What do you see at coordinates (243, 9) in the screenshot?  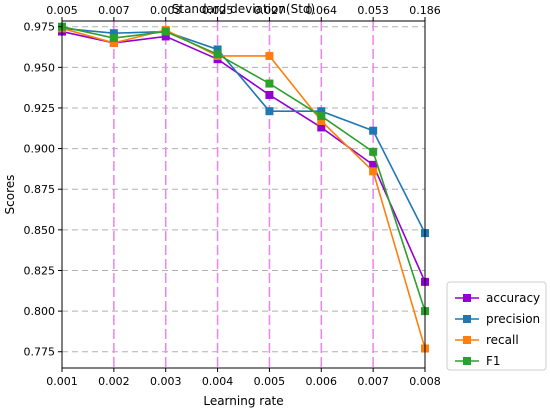 I see `x2-axis-title: Standard deviation(Std)` at bounding box center [243, 9].